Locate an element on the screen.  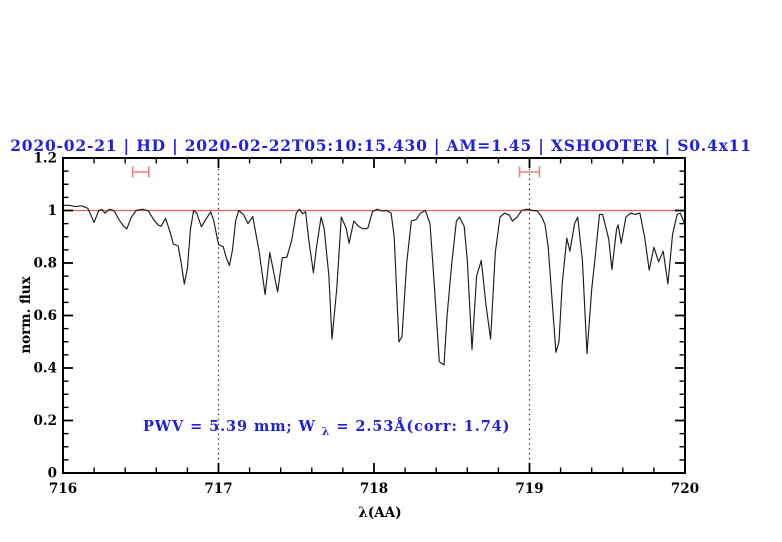
x-tick-label: 716 is located at coordinates (63, 489).